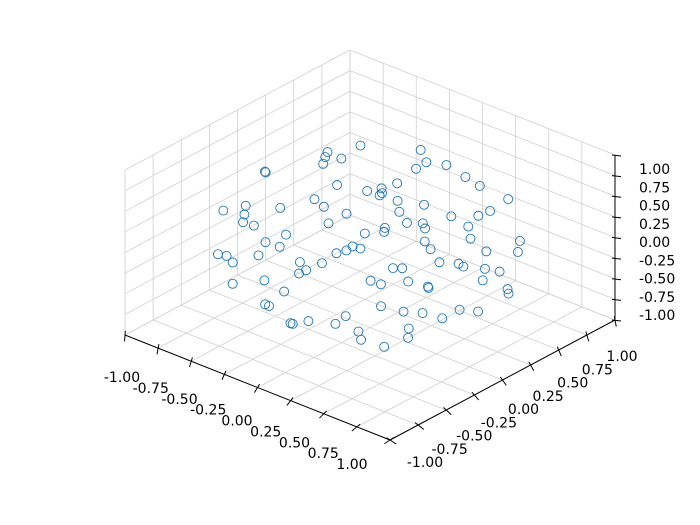 The width and height of the screenshot is (700, 525). What do you see at coordinates (265, 432) in the screenshot?
I see `x-tick-label: 0.25` at bounding box center [265, 432].